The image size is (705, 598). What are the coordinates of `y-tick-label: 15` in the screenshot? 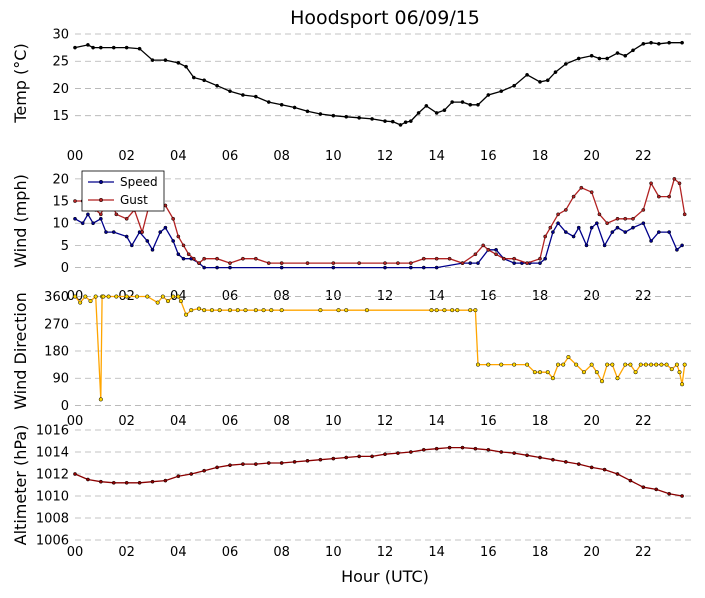 It's located at (60, 116).